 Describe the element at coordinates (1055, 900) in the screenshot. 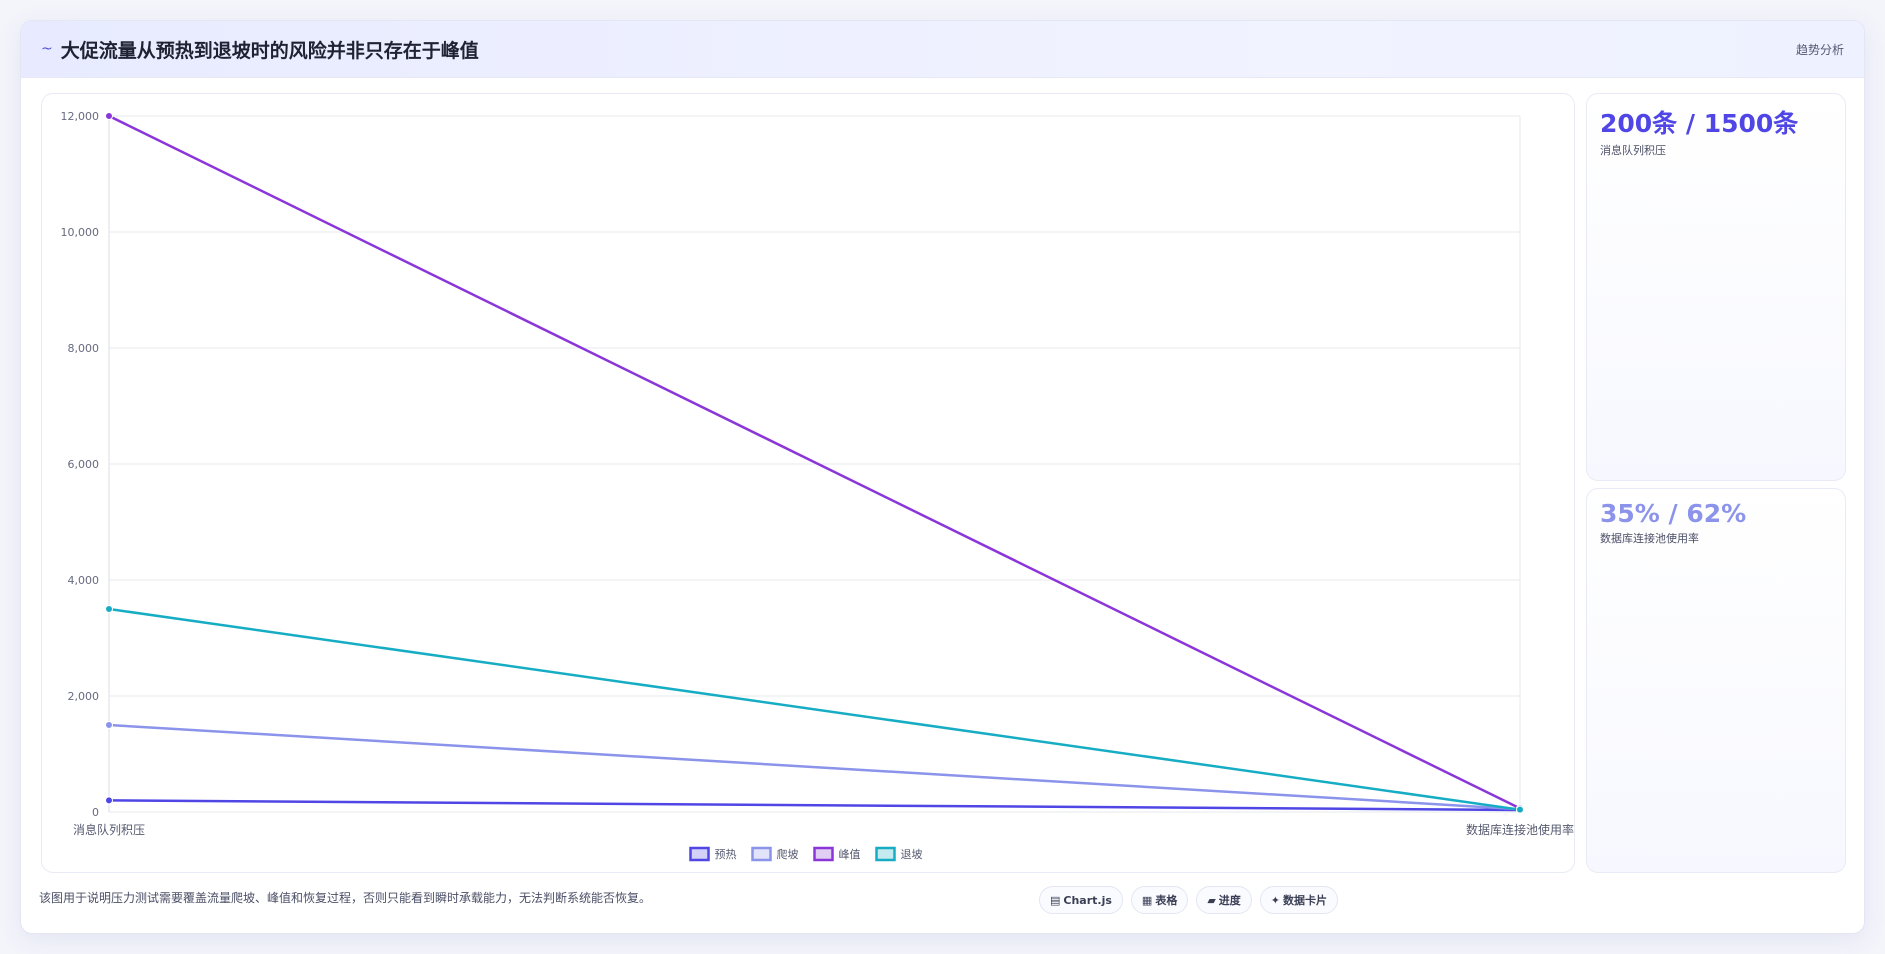

I see `chart-icon: ▤` at that location.